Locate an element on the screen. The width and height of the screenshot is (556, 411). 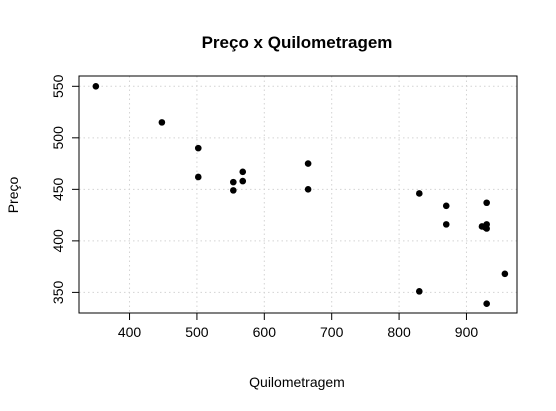
x-tick-label: 500 is located at coordinates (197, 332).